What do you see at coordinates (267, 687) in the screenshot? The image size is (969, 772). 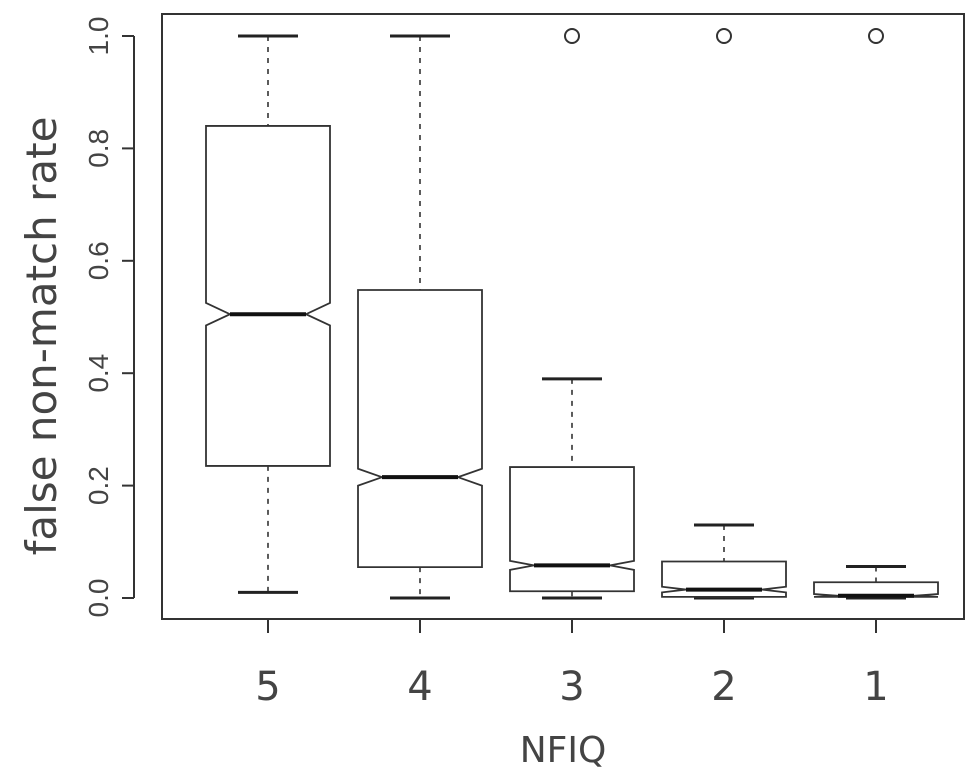 I see `x-tick-label: 5` at bounding box center [267, 687].